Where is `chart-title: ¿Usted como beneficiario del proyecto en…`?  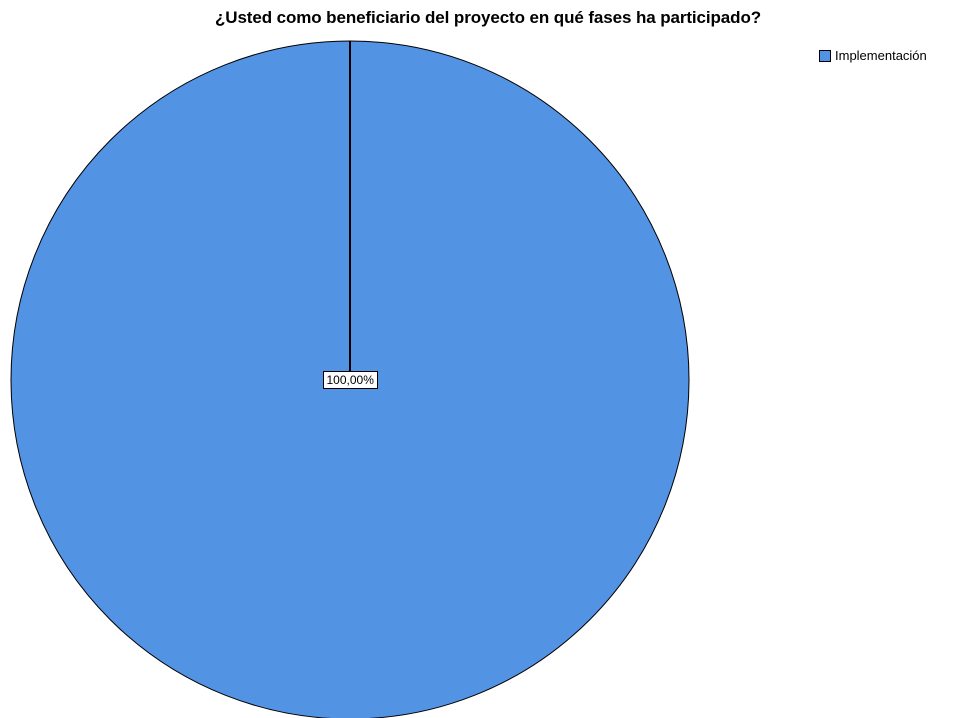
chart-title: ¿Usted como beneficiario del proyecto en… is located at coordinates (488, 17).